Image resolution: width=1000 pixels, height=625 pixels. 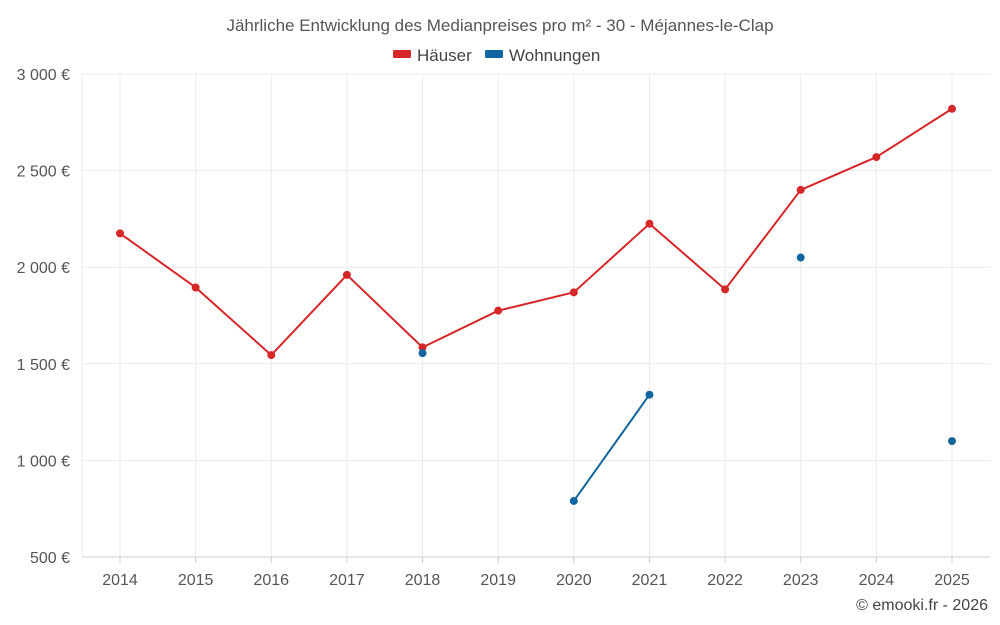 I want to click on data-point-haeuser-2025, so click(x=952, y=108).